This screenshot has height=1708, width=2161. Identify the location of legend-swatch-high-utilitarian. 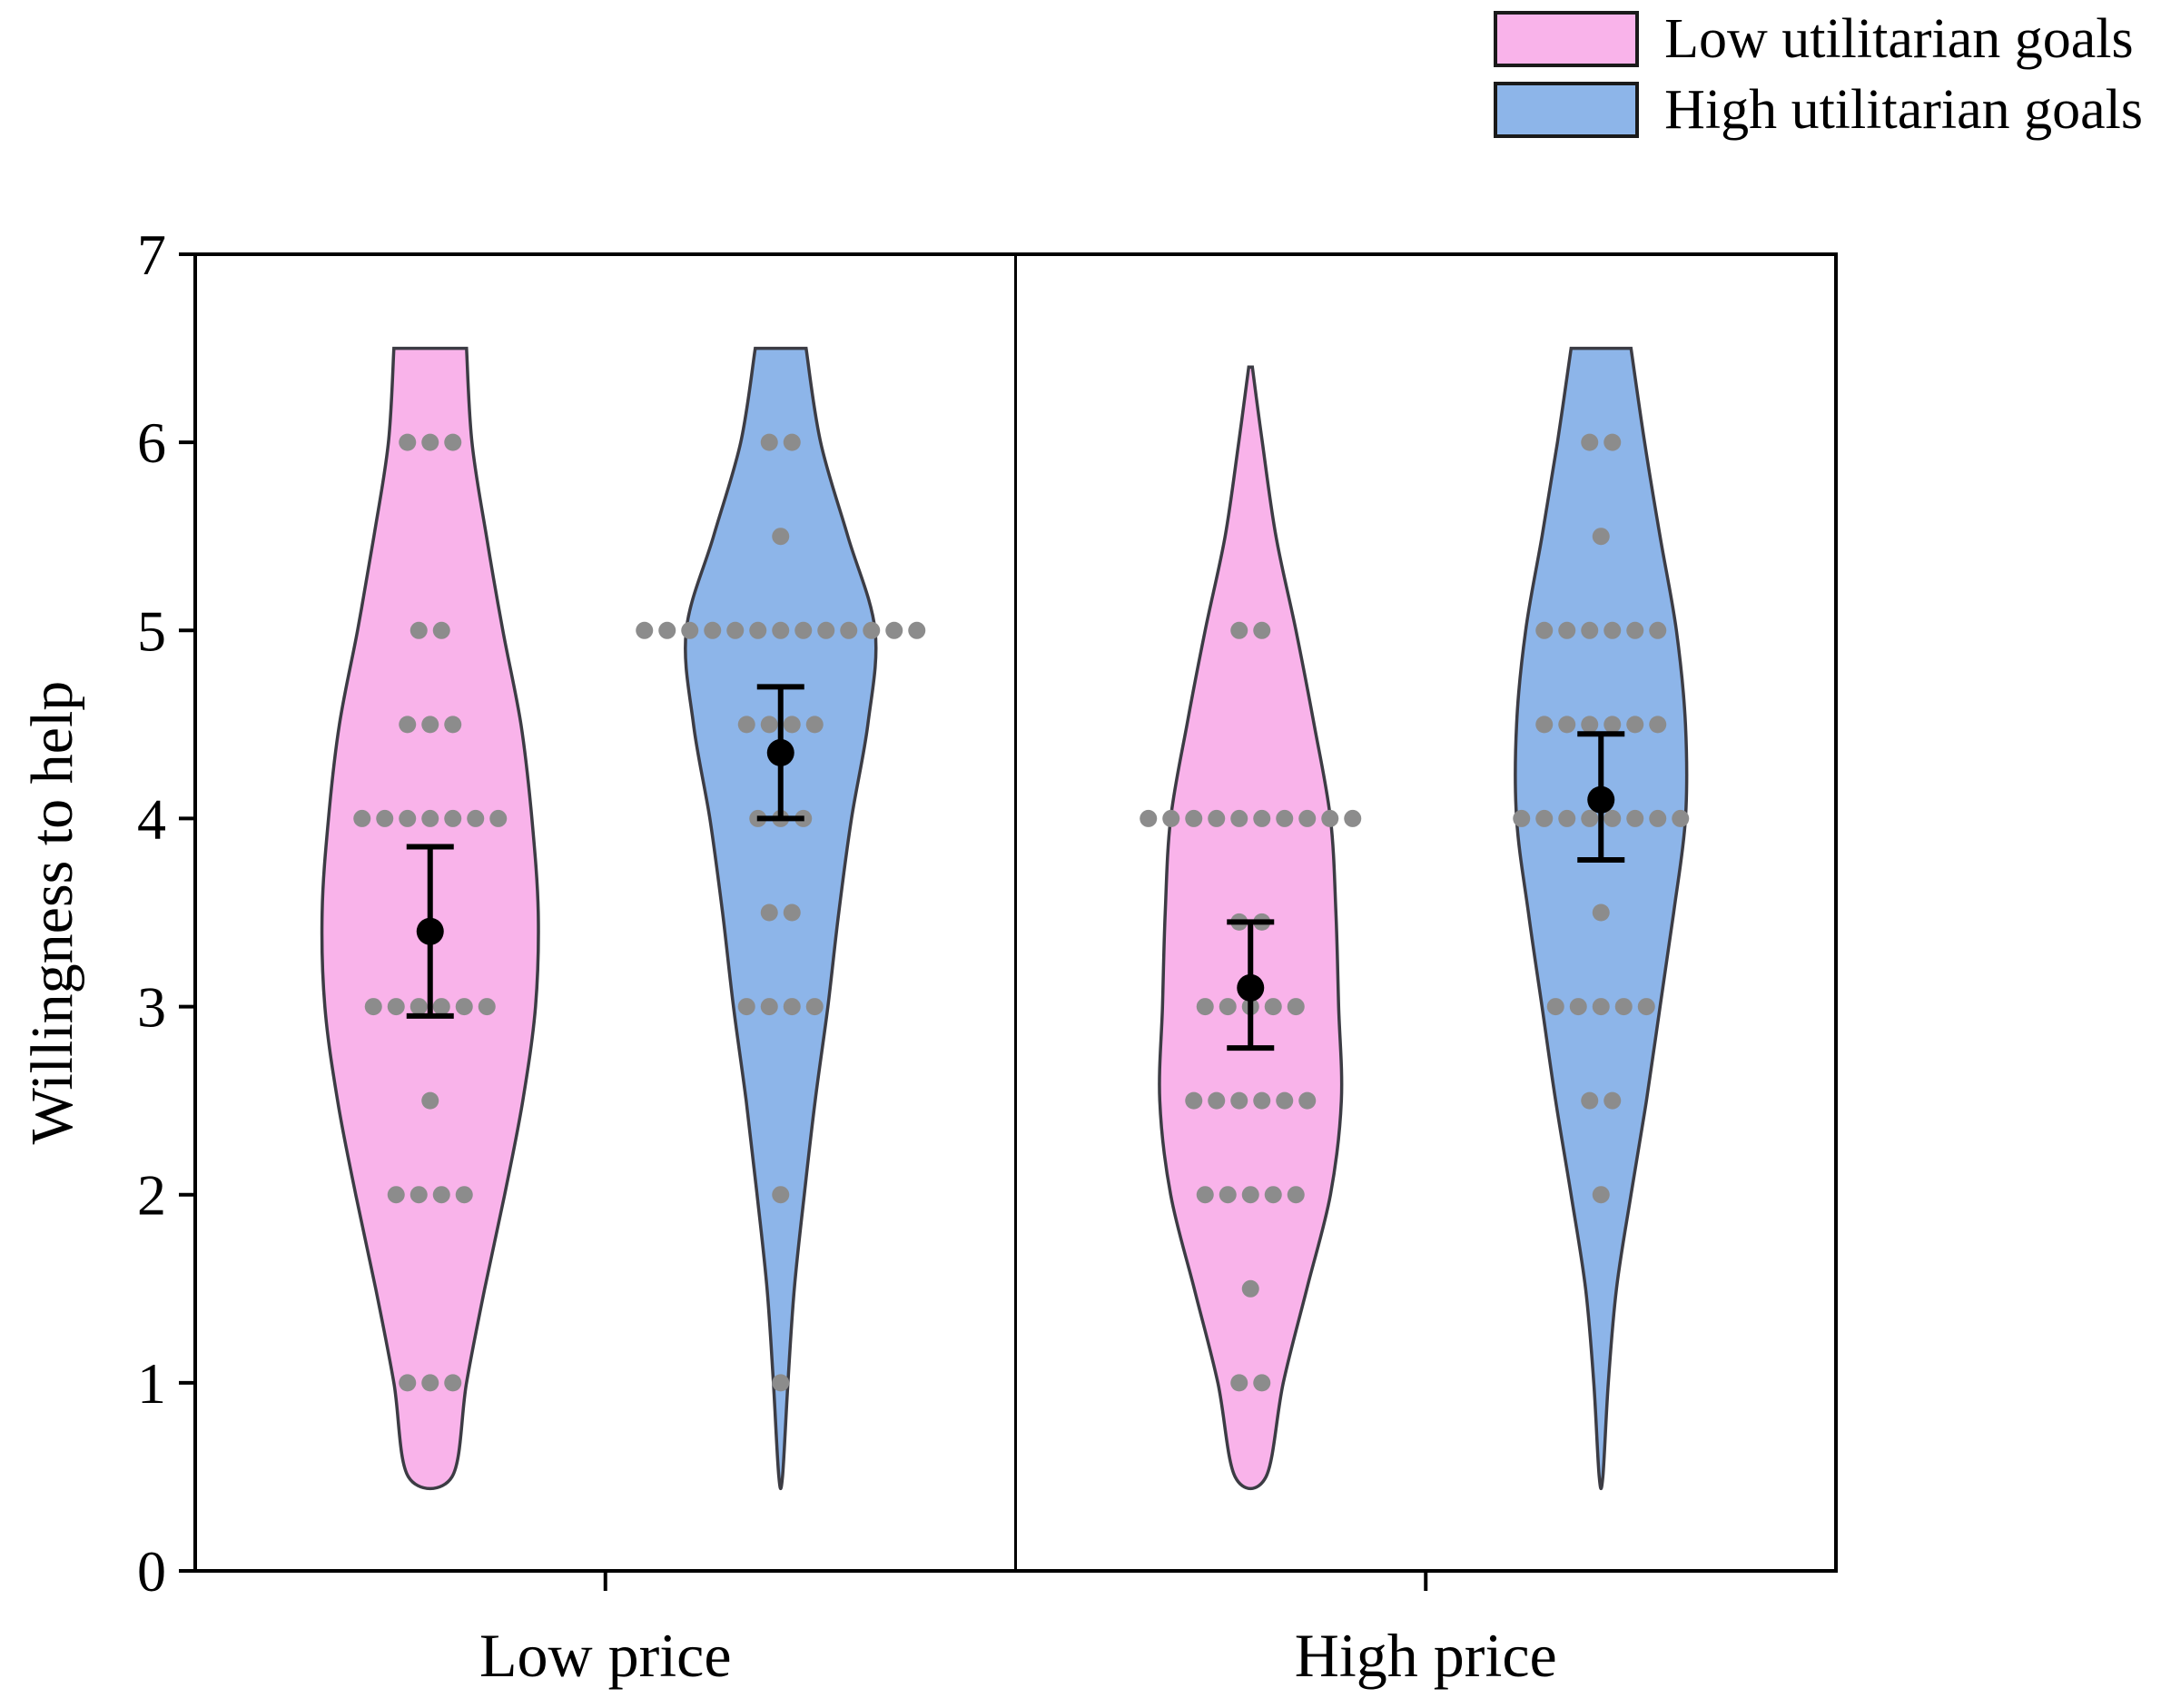
(1567, 110).